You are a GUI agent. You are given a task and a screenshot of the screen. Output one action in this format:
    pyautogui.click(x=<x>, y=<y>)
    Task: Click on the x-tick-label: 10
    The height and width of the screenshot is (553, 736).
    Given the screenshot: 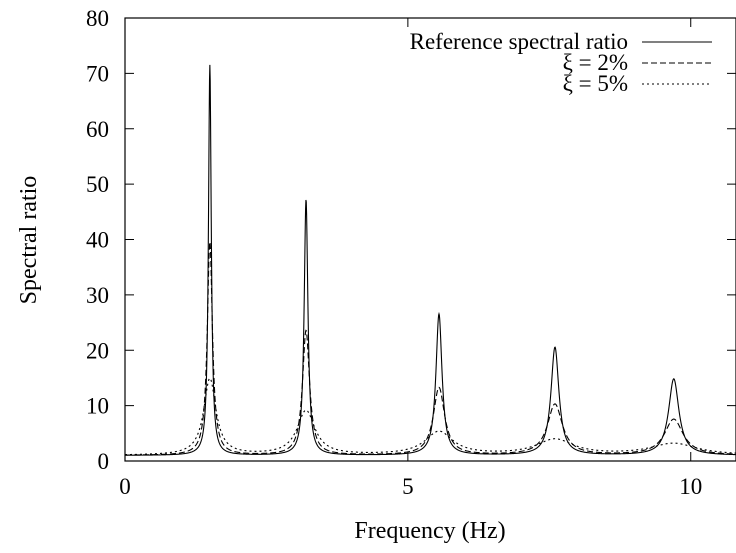 What is the action you would take?
    pyautogui.click(x=690, y=486)
    